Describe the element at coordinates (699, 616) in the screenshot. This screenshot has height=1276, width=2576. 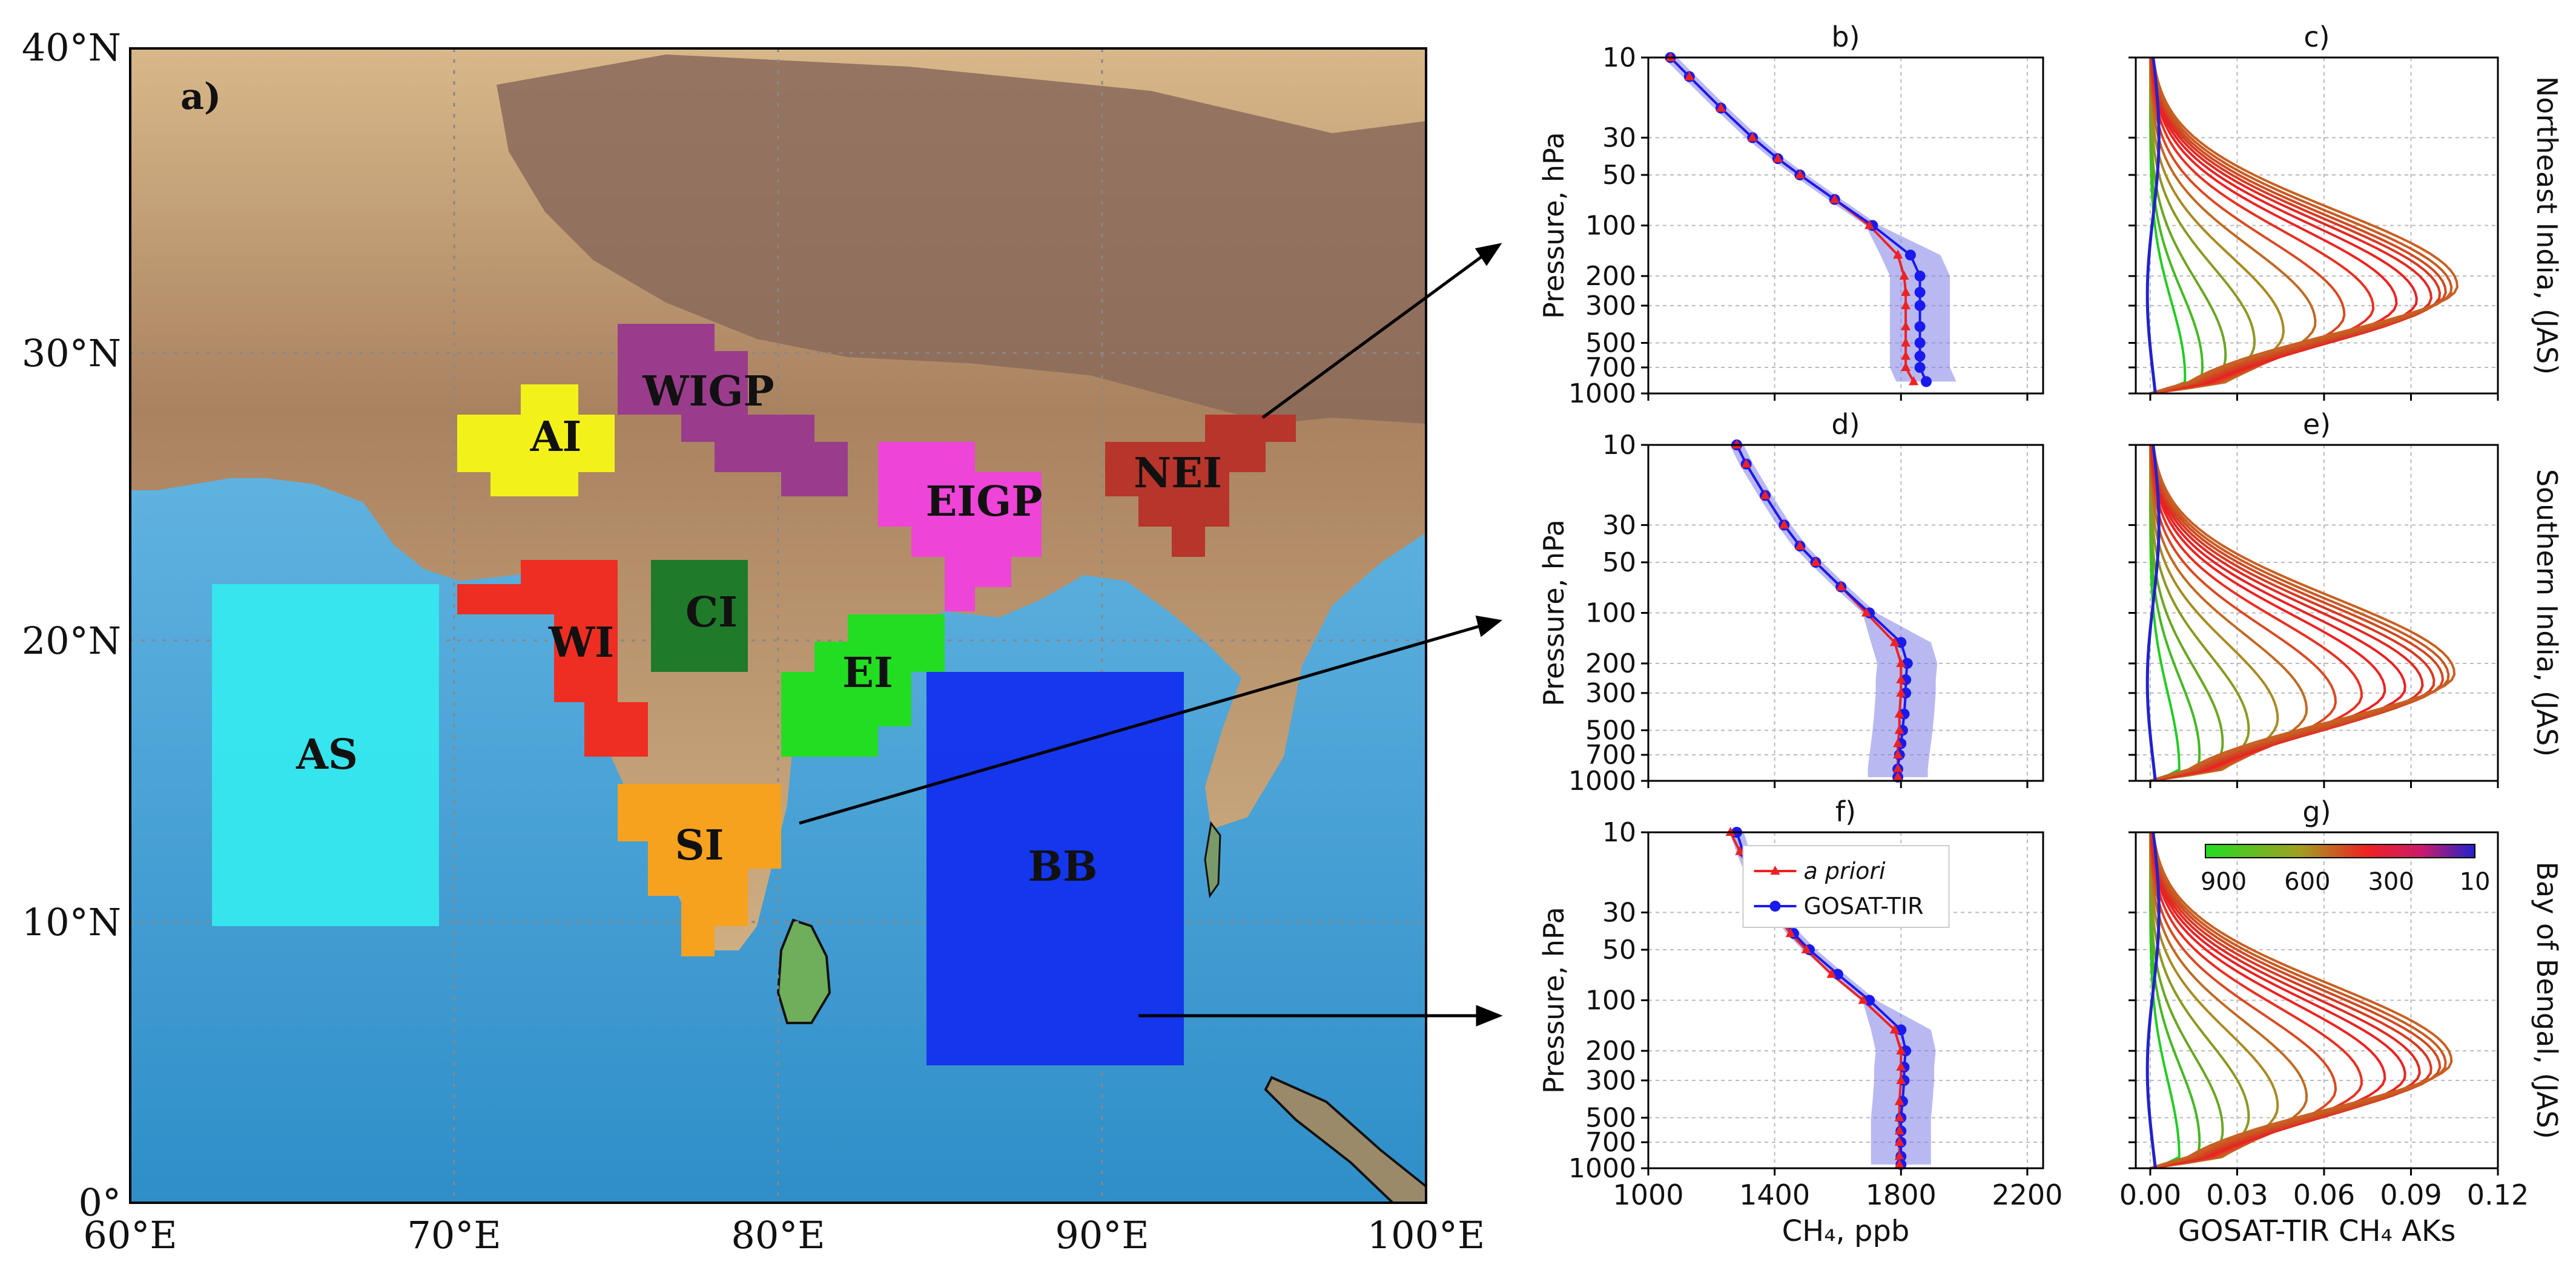
I see `region-CI` at that location.